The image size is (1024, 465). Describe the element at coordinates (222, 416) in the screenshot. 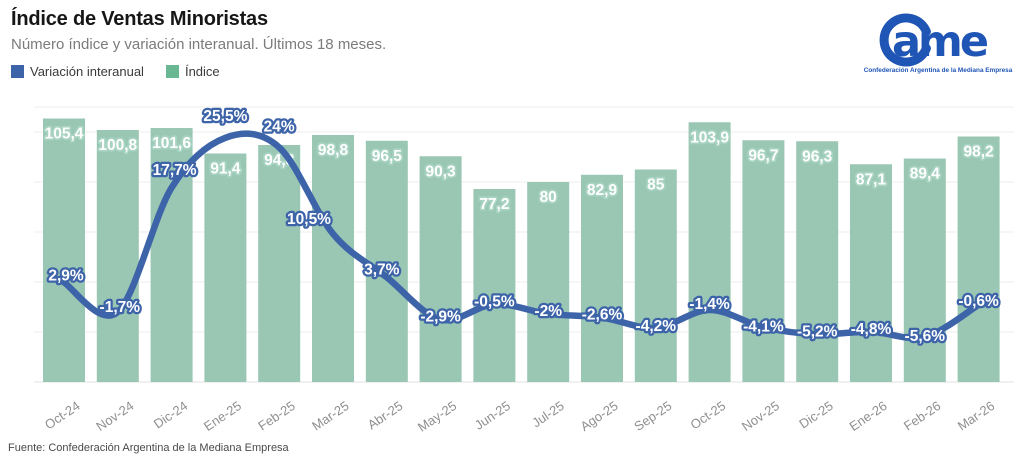

I see `x-axis-label-Ene-25: Ene-25` at that location.